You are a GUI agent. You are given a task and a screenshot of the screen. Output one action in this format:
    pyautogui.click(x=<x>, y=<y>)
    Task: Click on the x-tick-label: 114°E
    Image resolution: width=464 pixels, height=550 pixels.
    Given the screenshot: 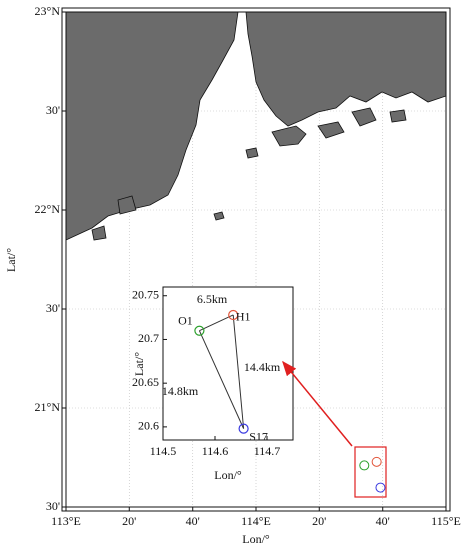 What is the action you would take?
    pyautogui.click(x=256, y=521)
    